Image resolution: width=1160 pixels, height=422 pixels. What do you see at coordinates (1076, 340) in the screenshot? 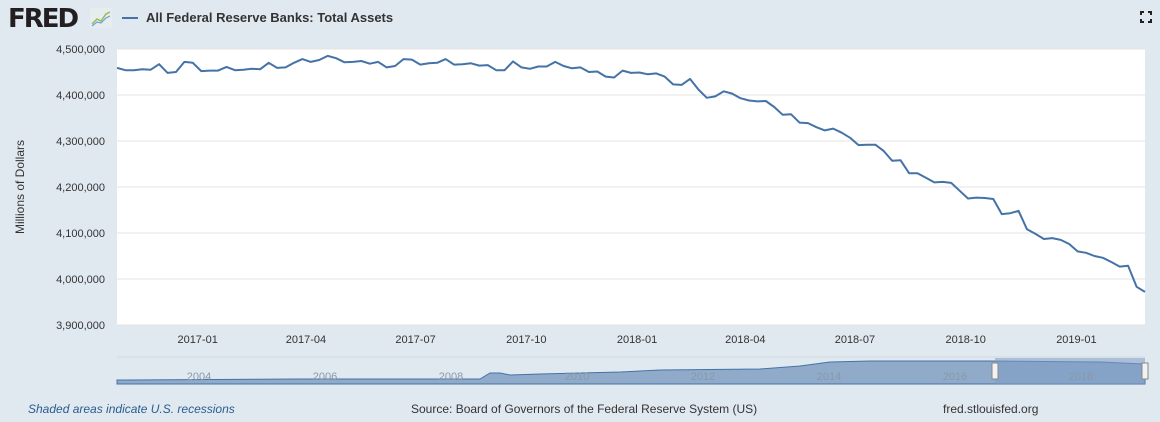
I see `x-tick-label: 2019-01` at bounding box center [1076, 340].